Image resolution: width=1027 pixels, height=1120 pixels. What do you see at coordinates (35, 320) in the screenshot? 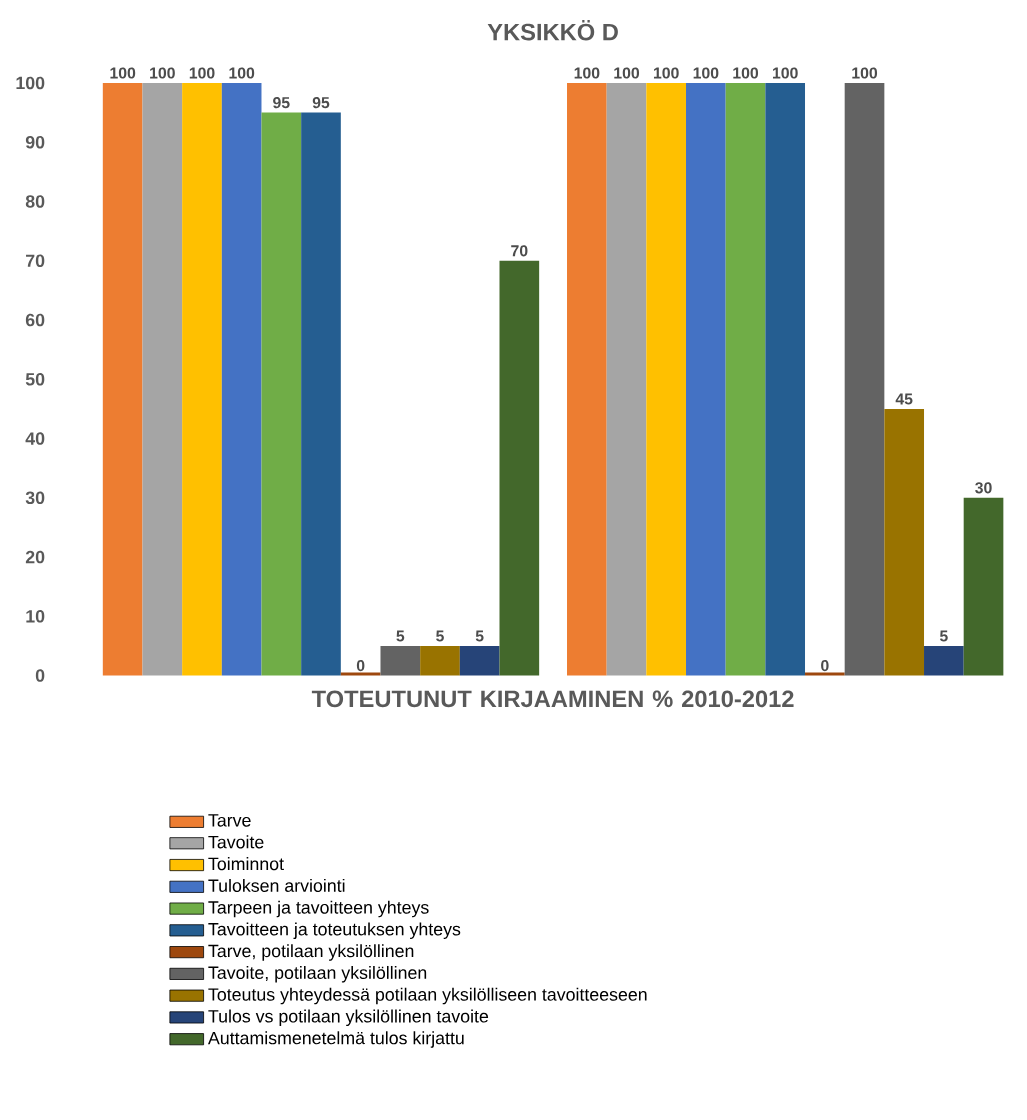
I see `y-tick-label: 60` at bounding box center [35, 320].